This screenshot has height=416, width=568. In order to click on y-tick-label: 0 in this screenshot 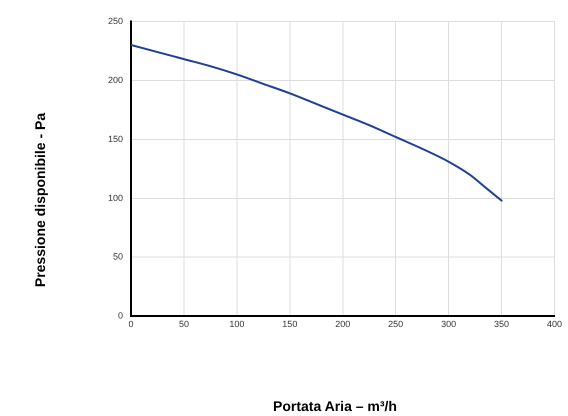, I will do `click(121, 315)`.